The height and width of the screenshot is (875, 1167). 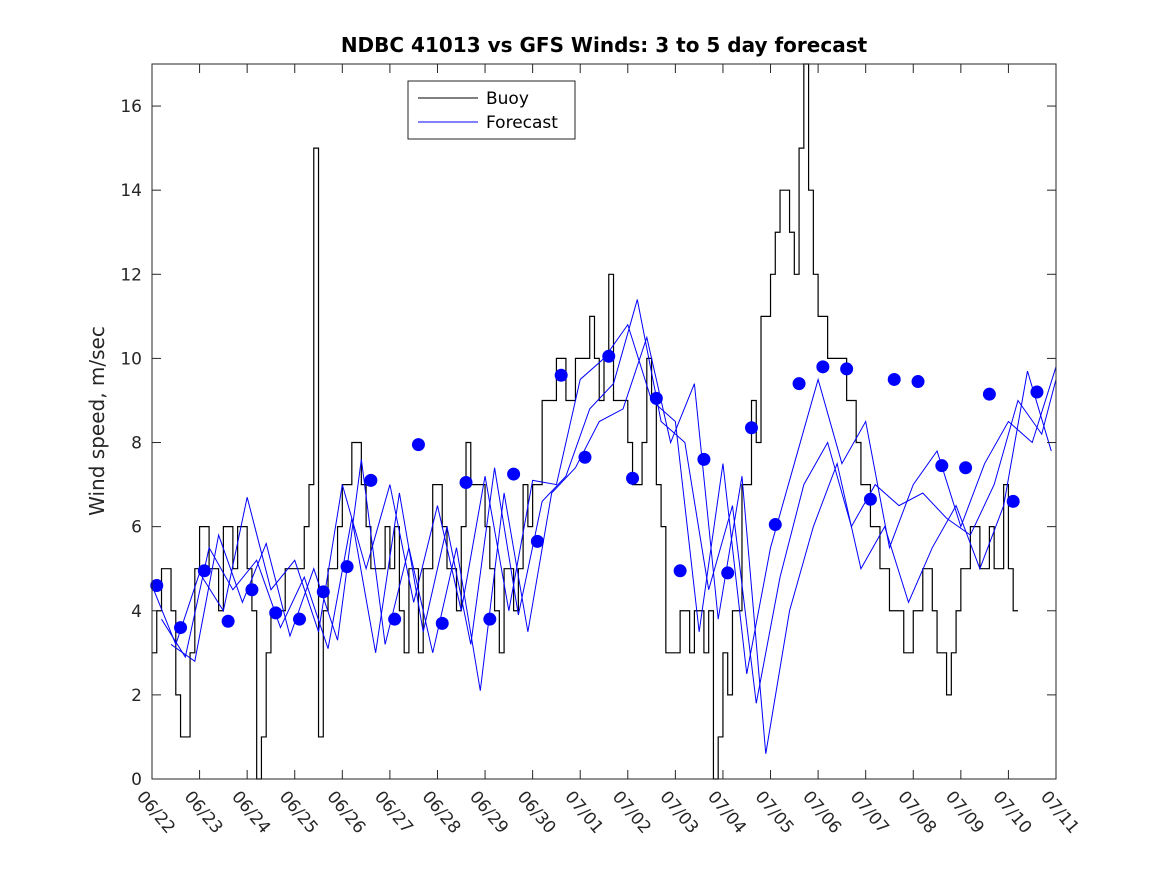 I want to click on y-tick-label: 8, so click(x=136, y=444).